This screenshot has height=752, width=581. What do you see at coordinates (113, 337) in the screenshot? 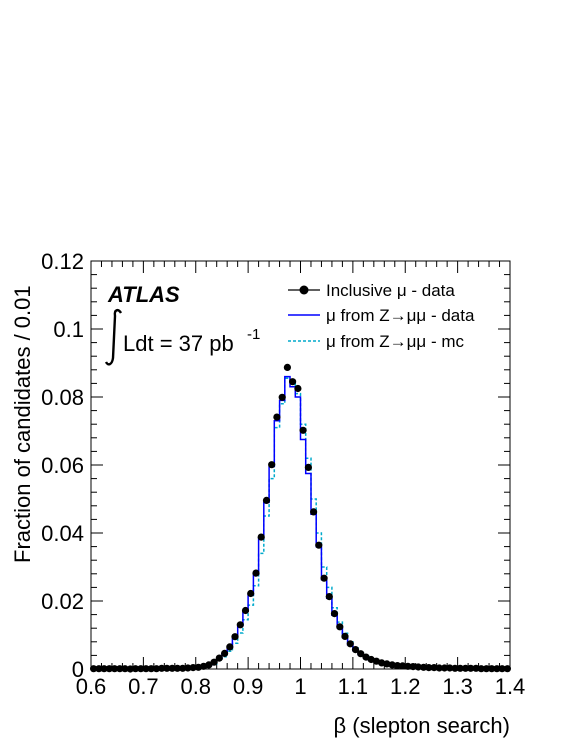
I see `integral-sign` at bounding box center [113, 337].